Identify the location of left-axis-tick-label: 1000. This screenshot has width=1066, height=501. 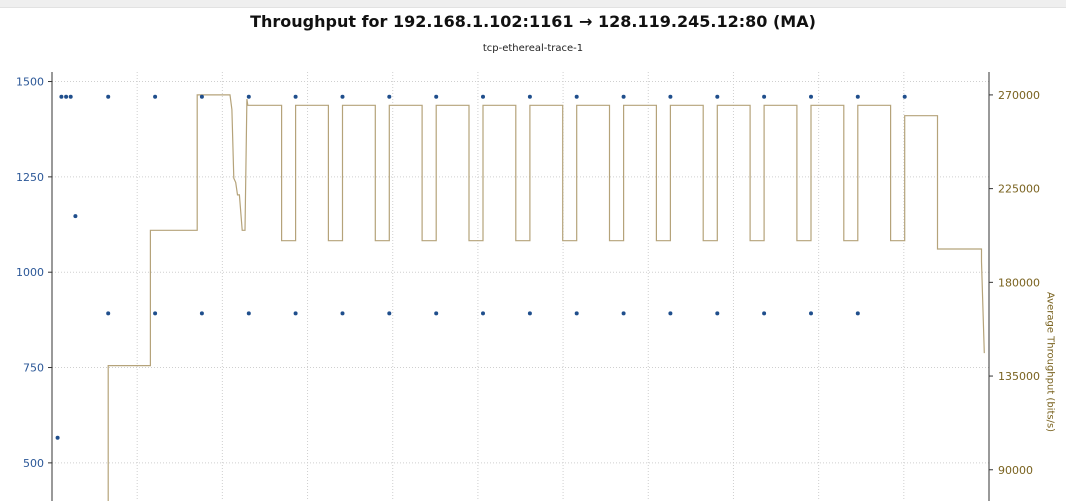
(30, 272).